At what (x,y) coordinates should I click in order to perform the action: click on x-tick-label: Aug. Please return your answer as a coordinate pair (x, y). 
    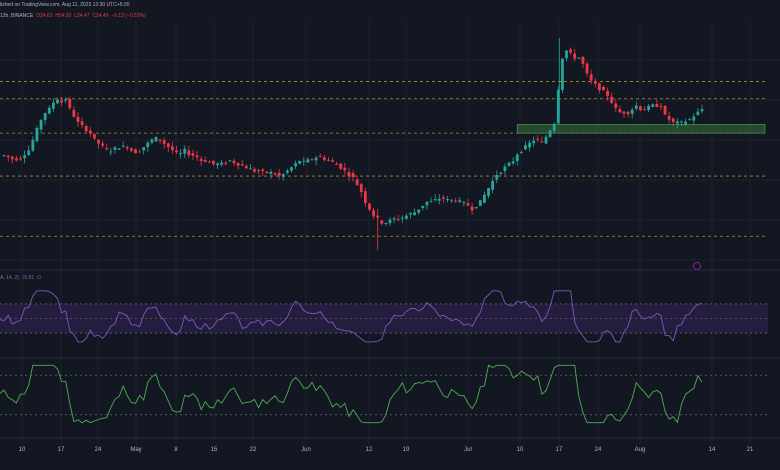
    Looking at the image, I should click on (640, 450).